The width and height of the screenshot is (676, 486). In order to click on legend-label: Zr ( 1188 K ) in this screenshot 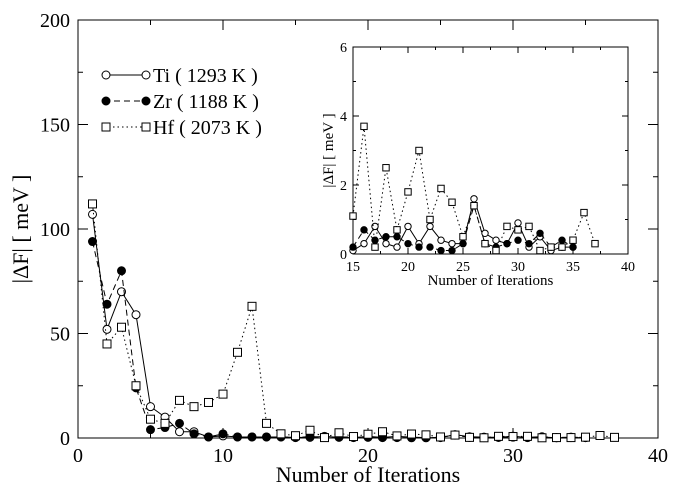, I will do `click(206, 102)`.